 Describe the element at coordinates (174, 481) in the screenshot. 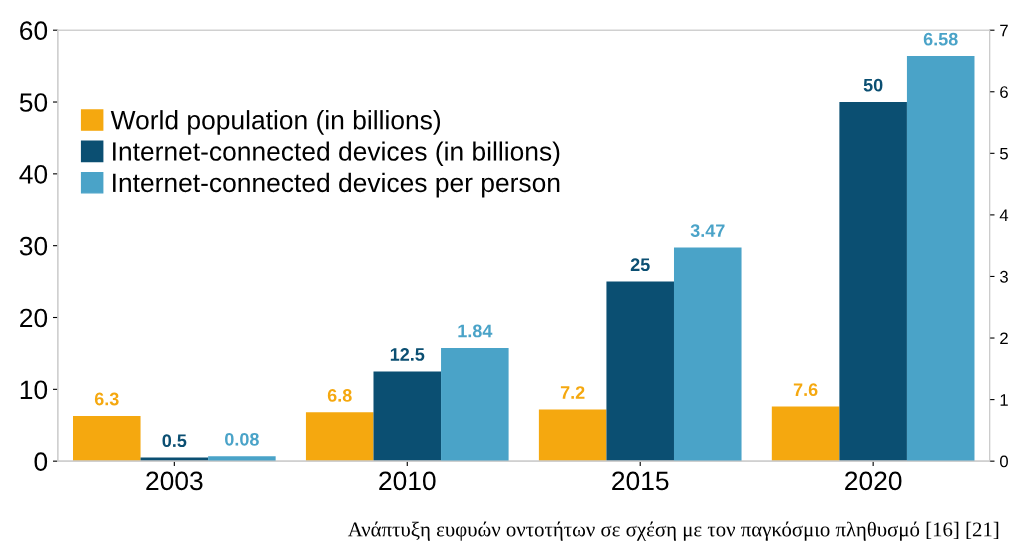

I see `x-tick-label: 2003` at that location.